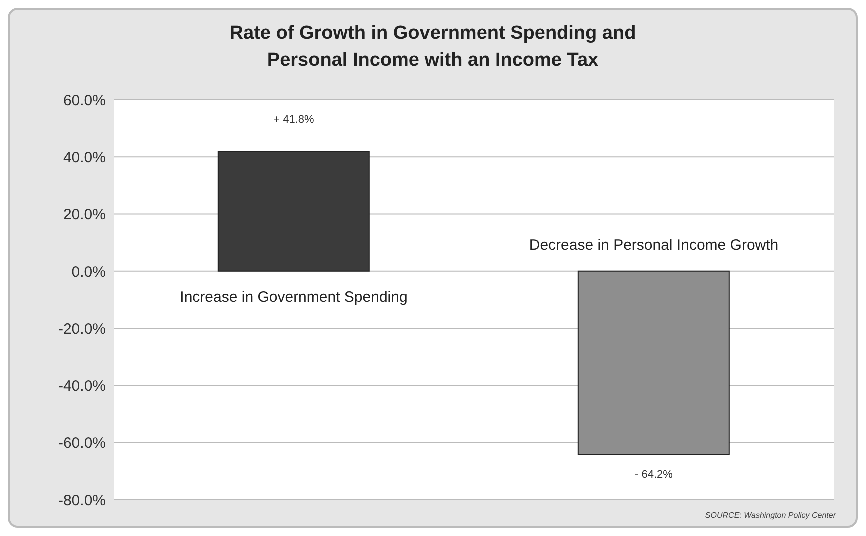 The image size is (866, 536). I want to click on y-tick-label: -80.0%, so click(82, 501).